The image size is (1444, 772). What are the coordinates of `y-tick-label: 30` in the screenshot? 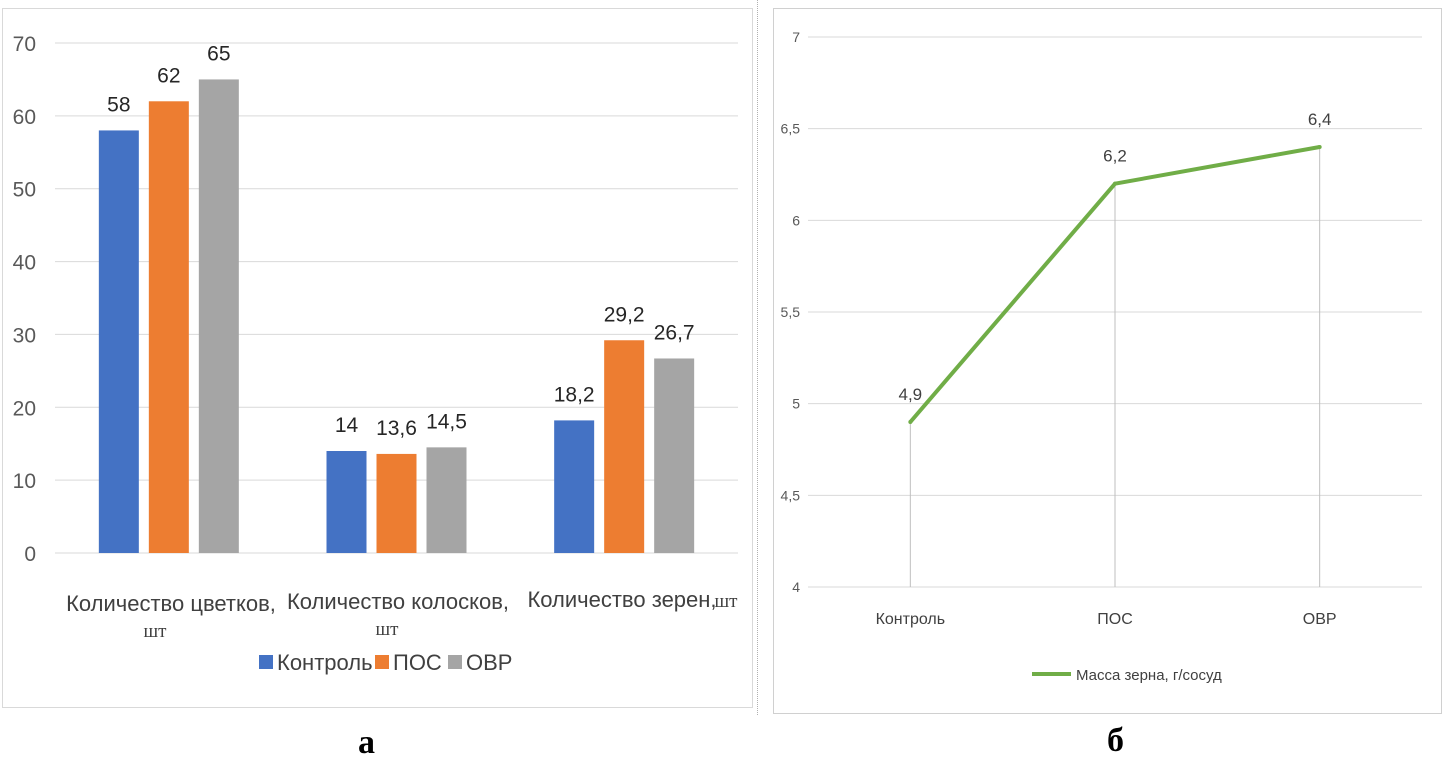 It's located at (24, 335).